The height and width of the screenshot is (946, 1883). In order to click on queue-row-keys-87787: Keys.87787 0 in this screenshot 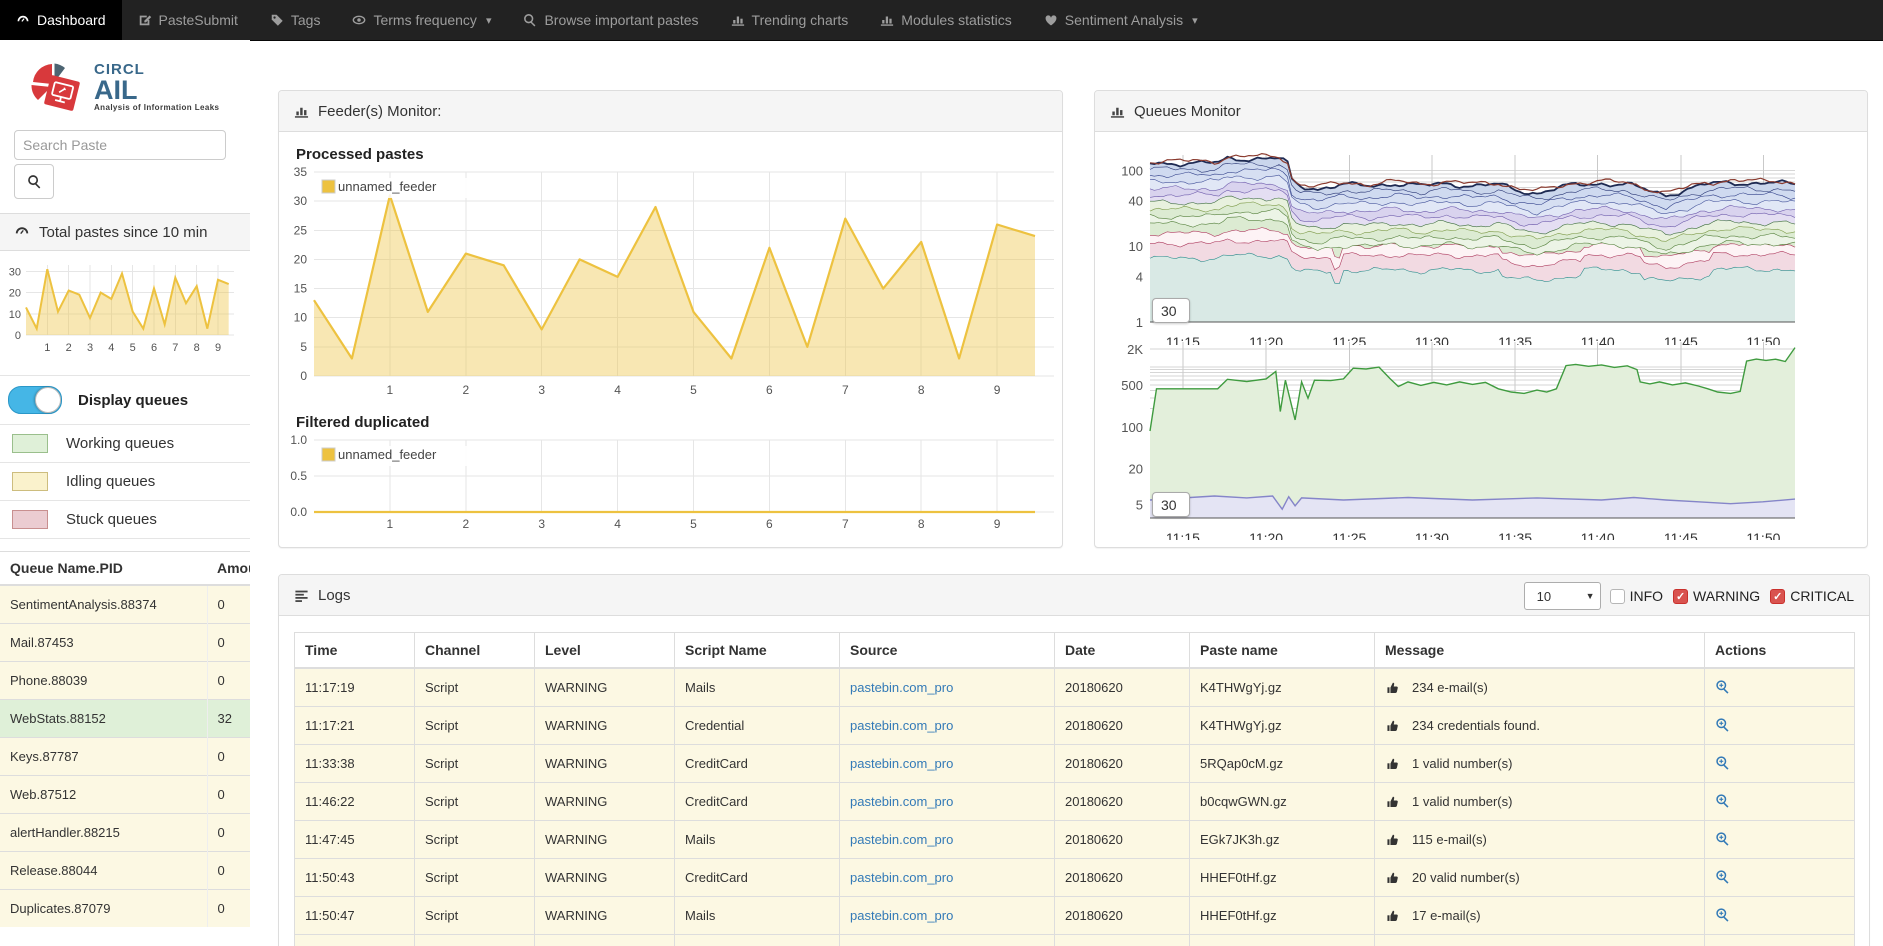, I will do `click(125, 756)`.